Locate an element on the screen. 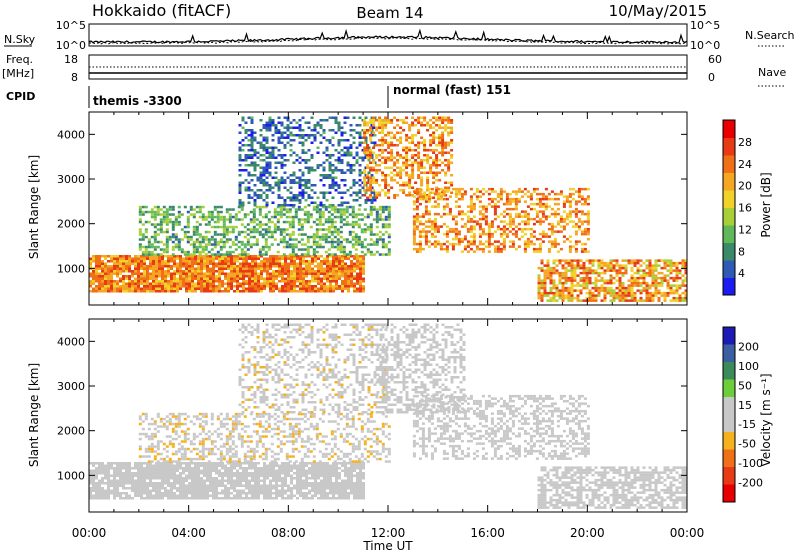 This screenshot has width=800, height=554. nsky-panel: N.Sky 10^5 10^0 10^5 10^0 N.Search is located at coordinates (399, 35).